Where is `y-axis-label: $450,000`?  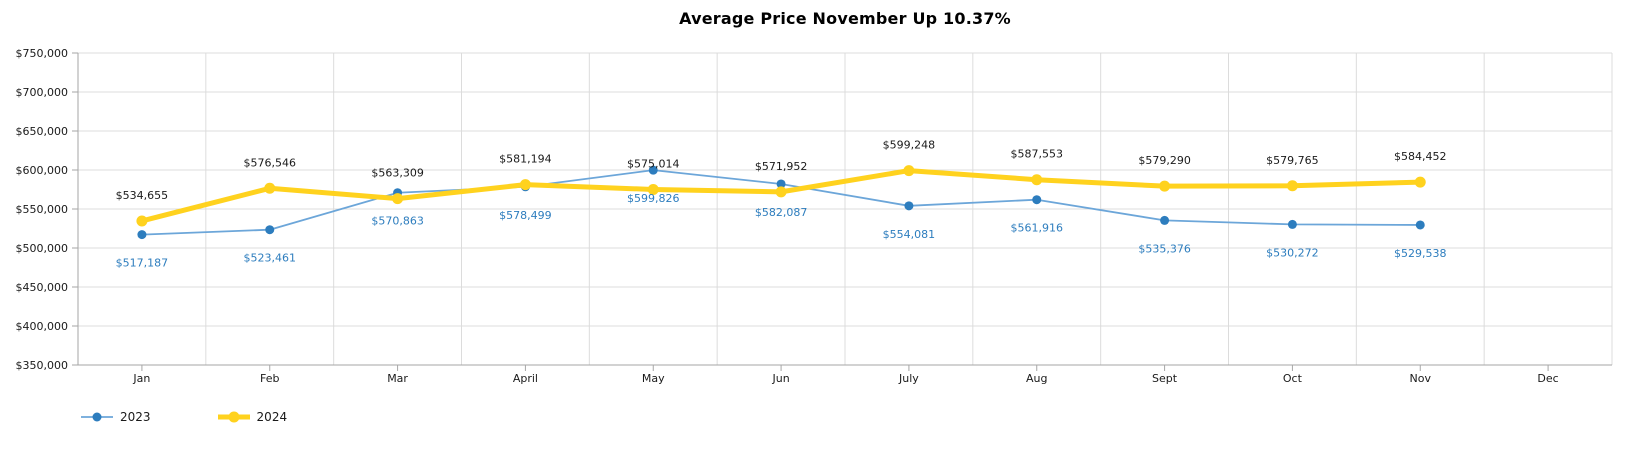 y-axis-label: $450,000 is located at coordinates (42, 287).